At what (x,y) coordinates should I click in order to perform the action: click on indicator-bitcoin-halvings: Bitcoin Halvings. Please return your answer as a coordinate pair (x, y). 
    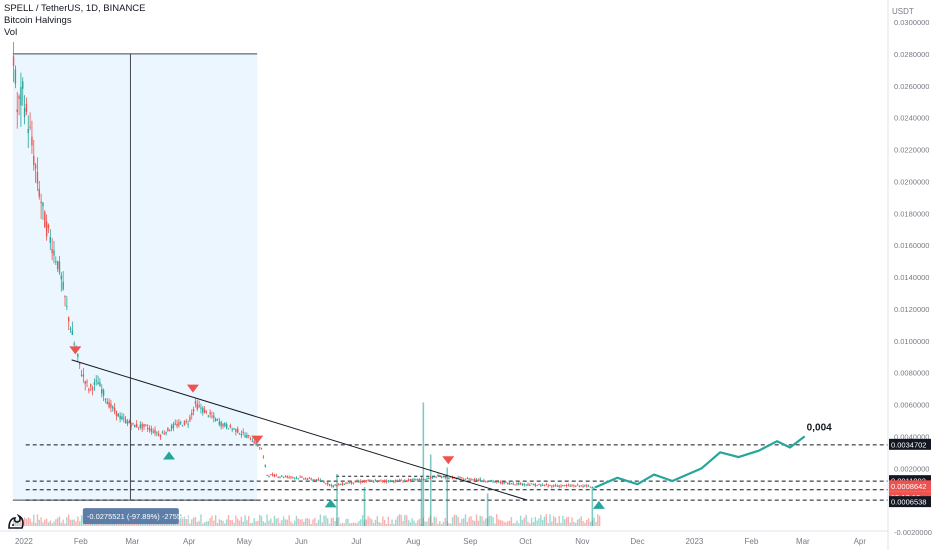
    Looking at the image, I should click on (38, 20).